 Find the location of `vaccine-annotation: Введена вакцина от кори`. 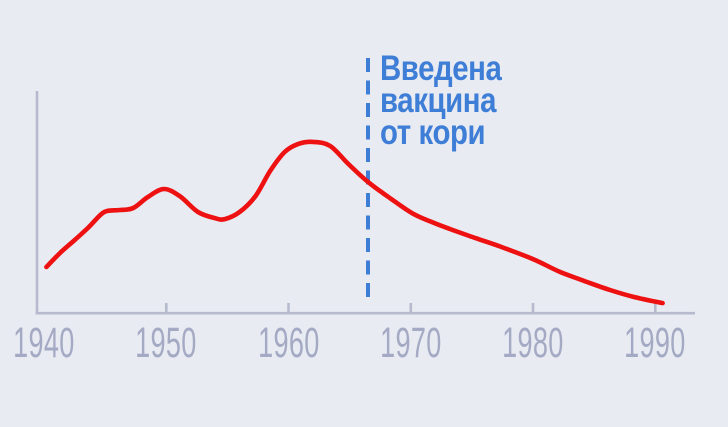

vaccine-annotation: Введена вакцина от кори is located at coordinates (441, 100).